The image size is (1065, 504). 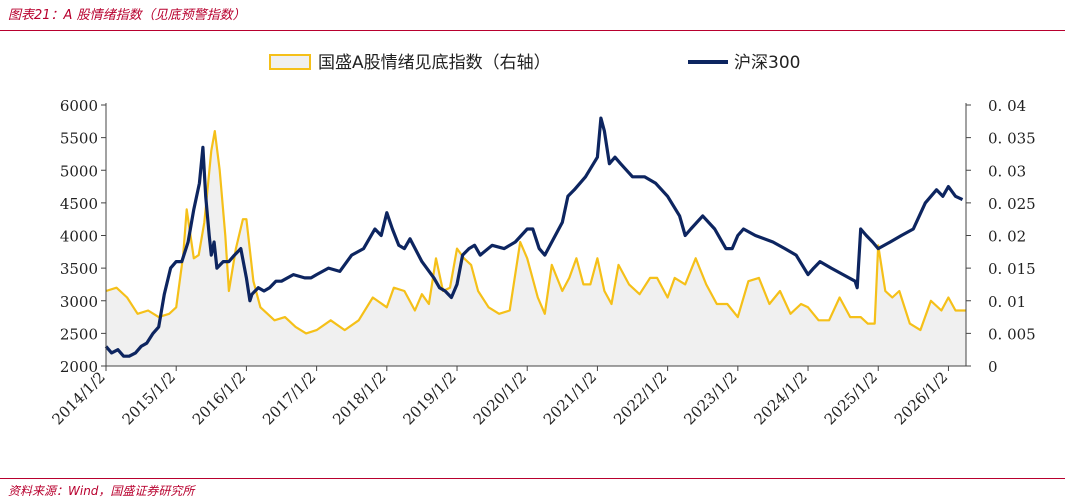 What do you see at coordinates (851, 398) in the screenshot?
I see `x-axis-tick-label: 2025/1/2` at bounding box center [851, 398].